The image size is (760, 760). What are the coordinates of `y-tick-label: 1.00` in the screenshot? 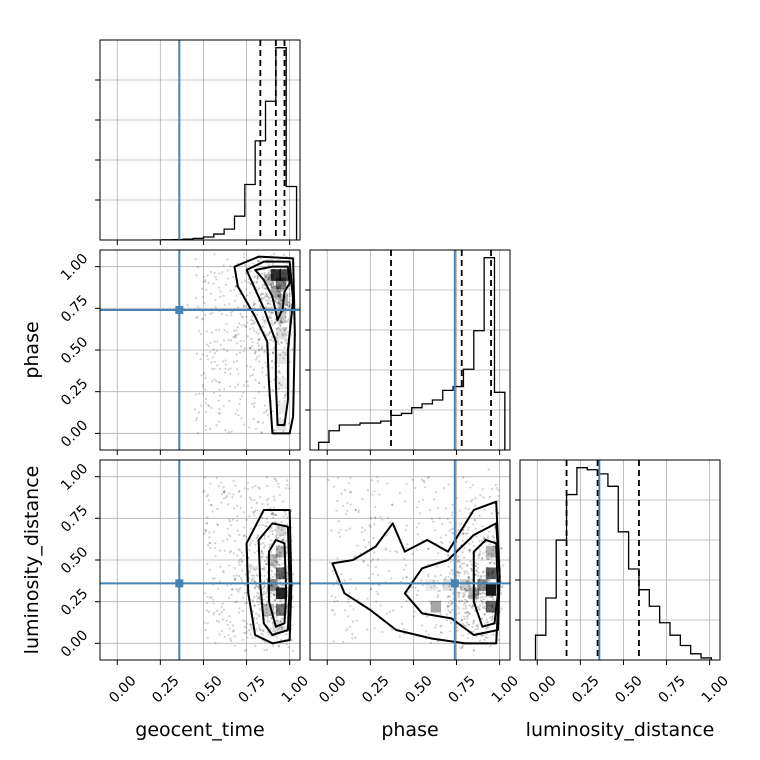 It's located at (74, 267).